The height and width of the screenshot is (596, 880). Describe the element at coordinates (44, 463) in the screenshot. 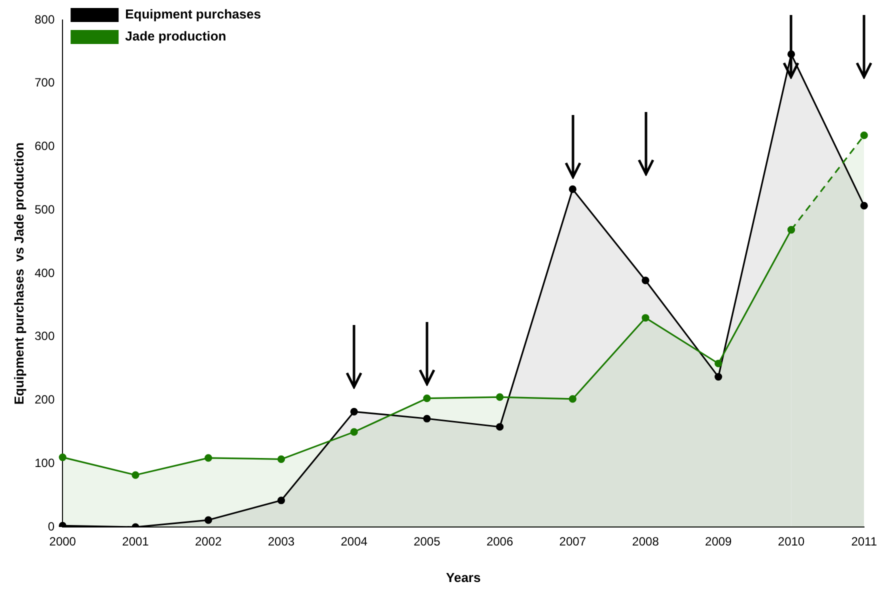

I see `y-tick-label: 100` at that location.